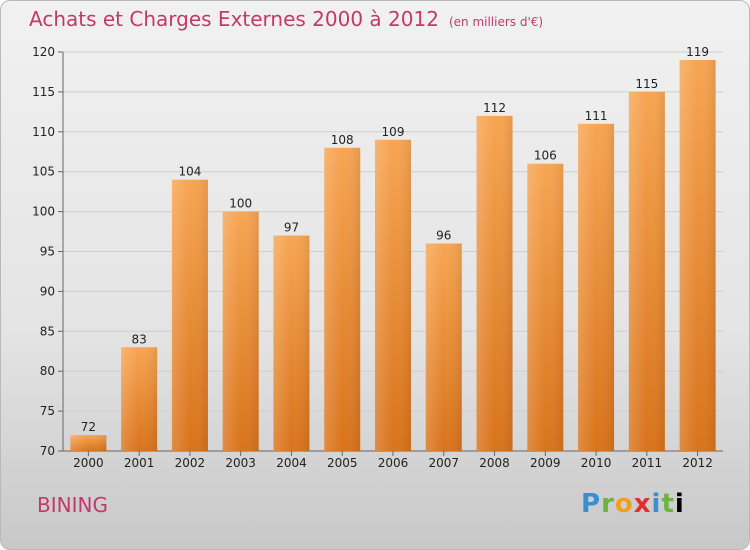 The height and width of the screenshot is (550, 750). What do you see at coordinates (47, 252) in the screenshot?
I see `y-tick-label: 95` at bounding box center [47, 252].